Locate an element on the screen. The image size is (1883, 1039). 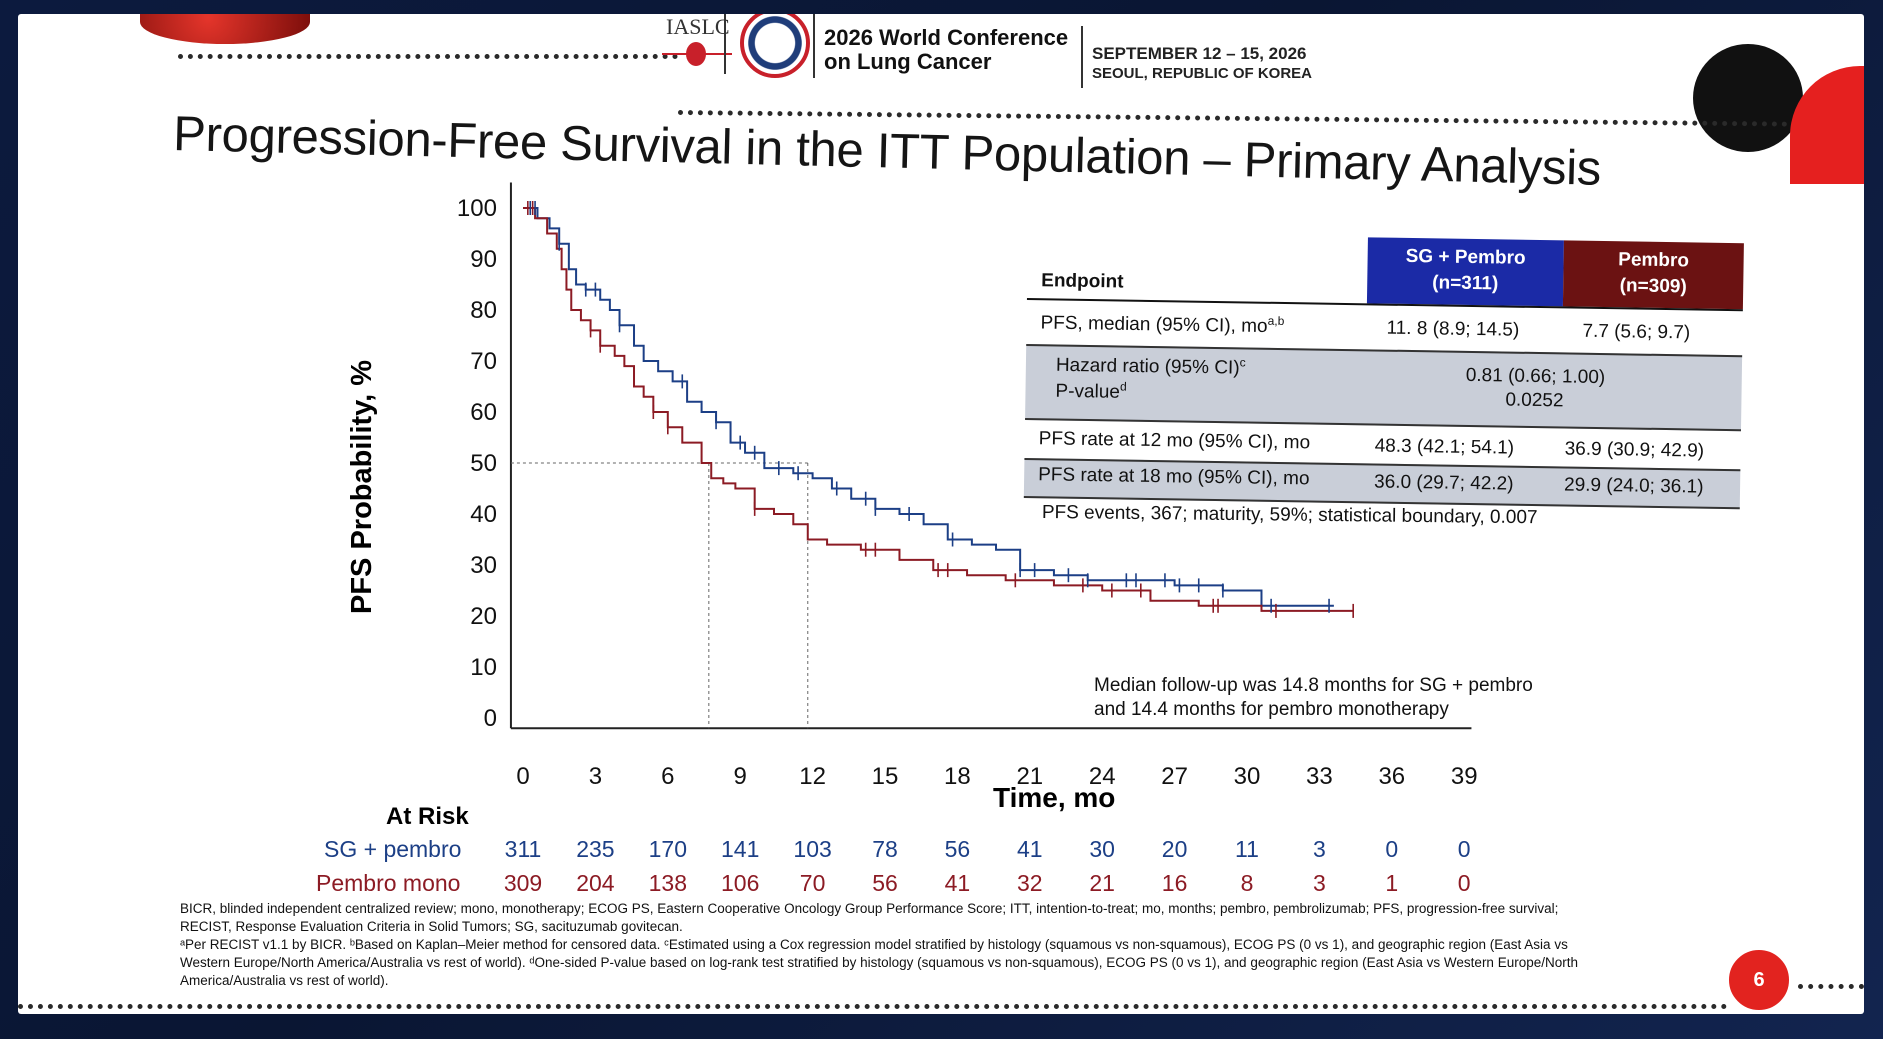
y-tick-label: 0 is located at coordinates (490, 718).